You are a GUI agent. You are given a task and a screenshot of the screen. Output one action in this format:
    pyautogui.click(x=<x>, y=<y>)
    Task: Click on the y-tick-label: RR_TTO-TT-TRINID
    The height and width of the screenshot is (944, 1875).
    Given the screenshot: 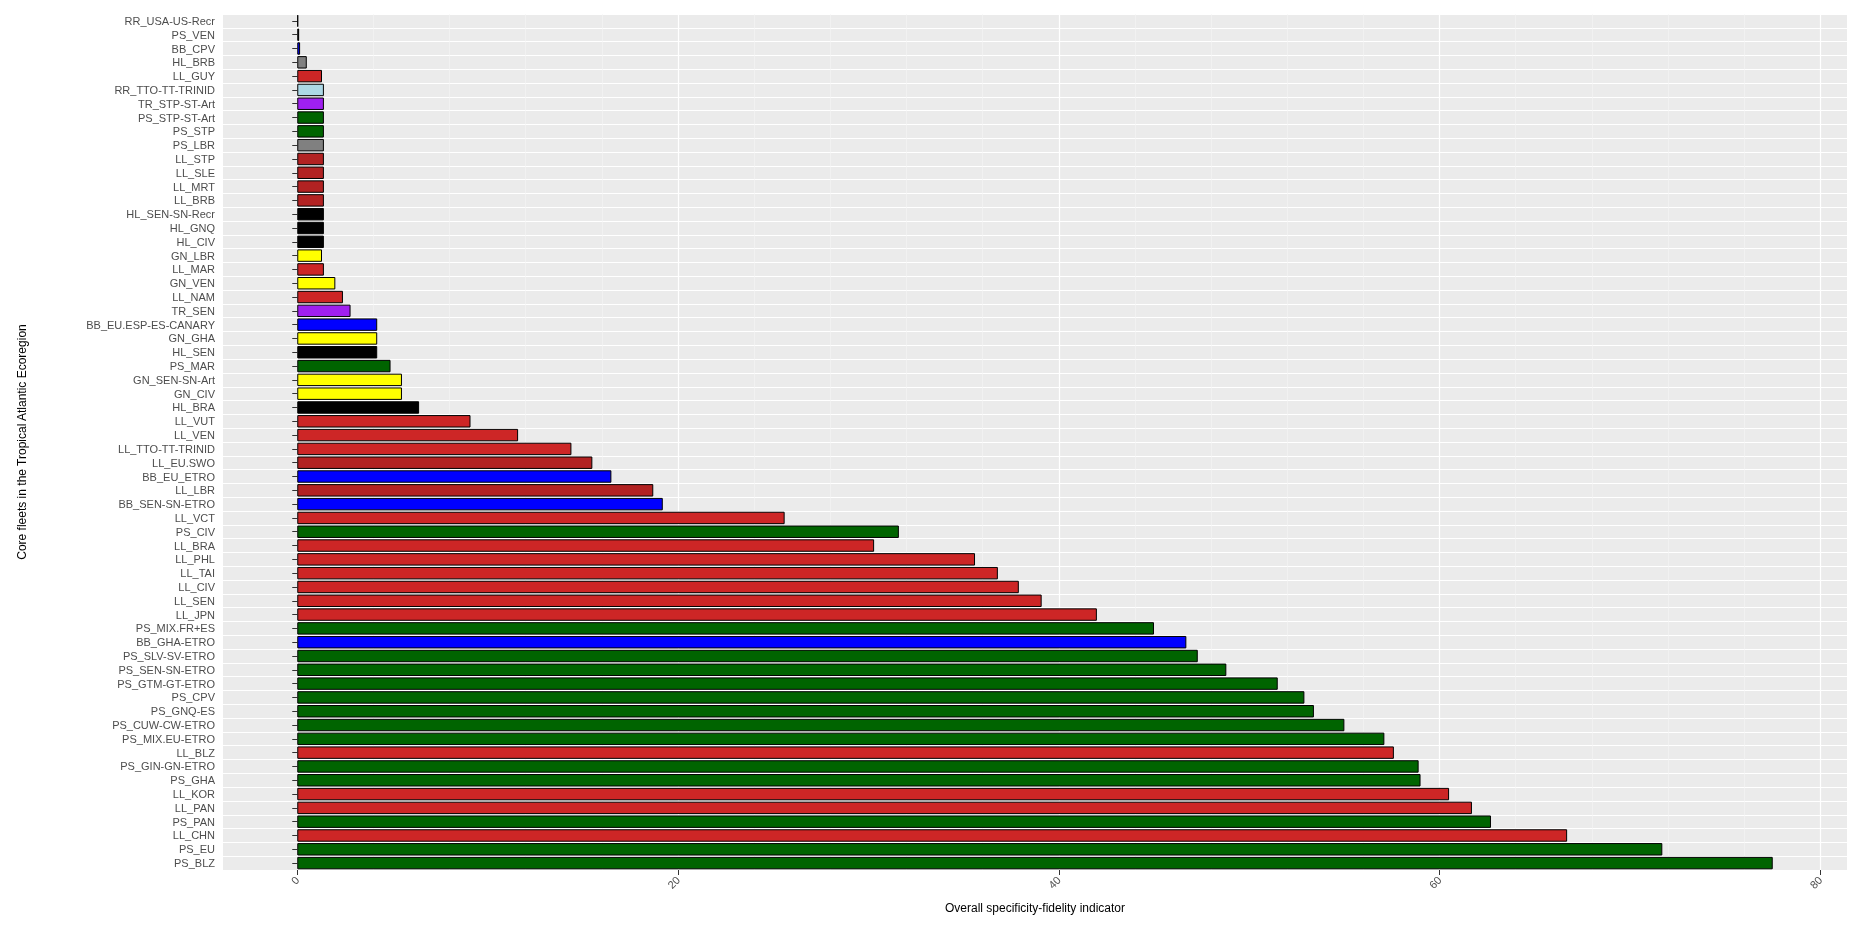 What is the action you would take?
    pyautogui.click(x=165, y=89)
    